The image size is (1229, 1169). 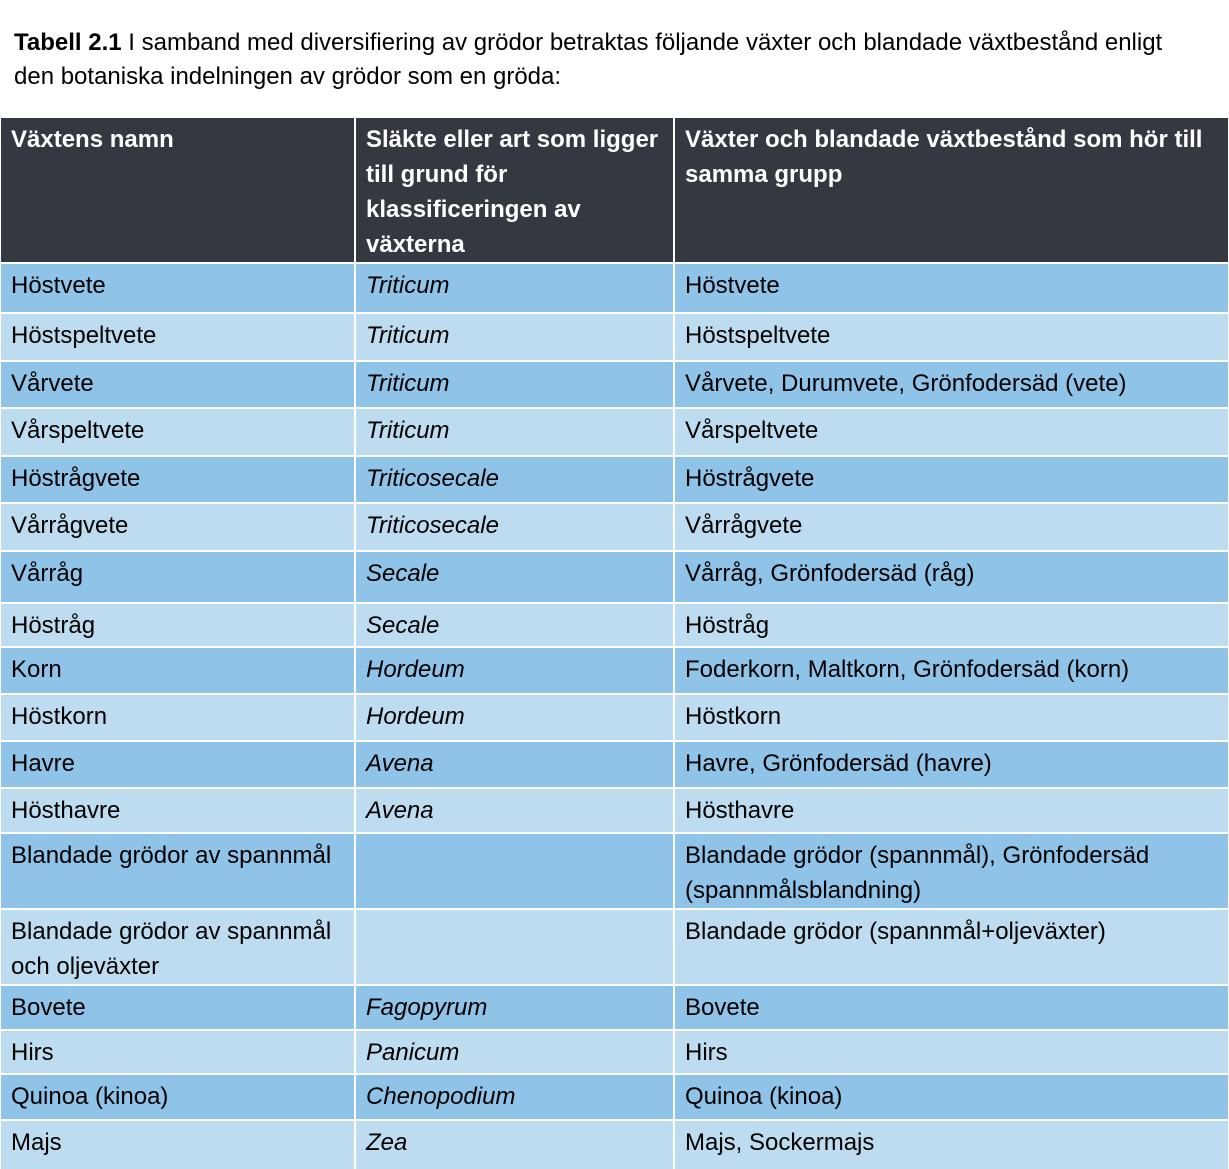 What do you see at coordinates (950, 526) in the screenshot?
I see `cell-group: Vårrågvete` at bounding box center [950, 526].